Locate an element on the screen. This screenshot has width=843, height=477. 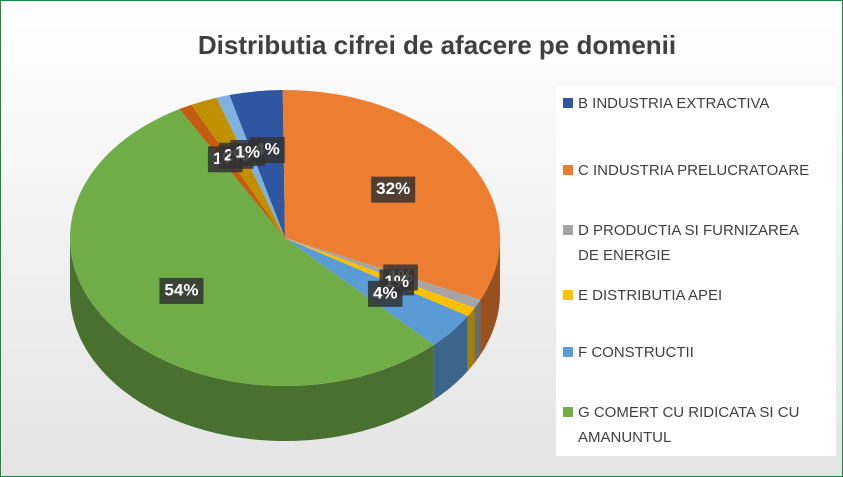
legend-line: D PRODUCTIA SI FURNIZAREA is located at coordinates (688, 230).